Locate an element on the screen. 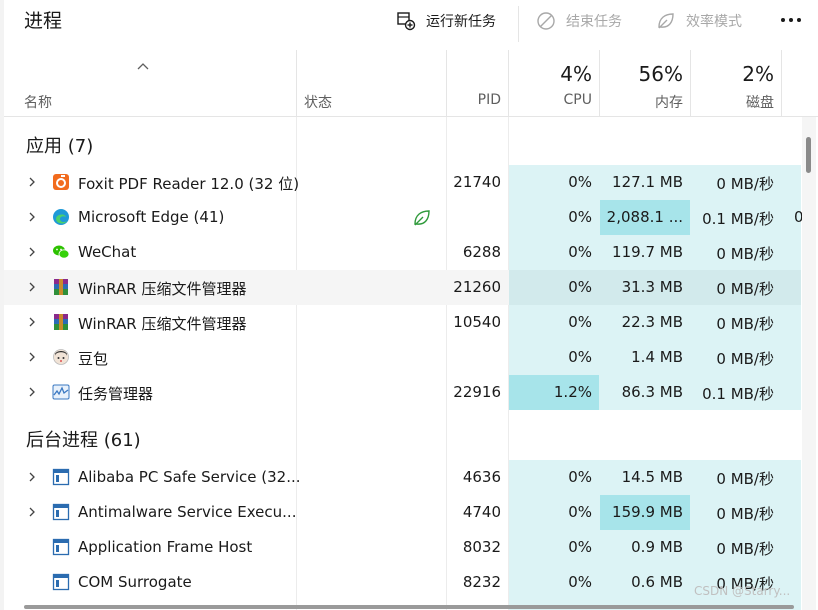 This screenshot has width=818, height=610. header-disk-percent: 2% is located at coordinates (758, 74).